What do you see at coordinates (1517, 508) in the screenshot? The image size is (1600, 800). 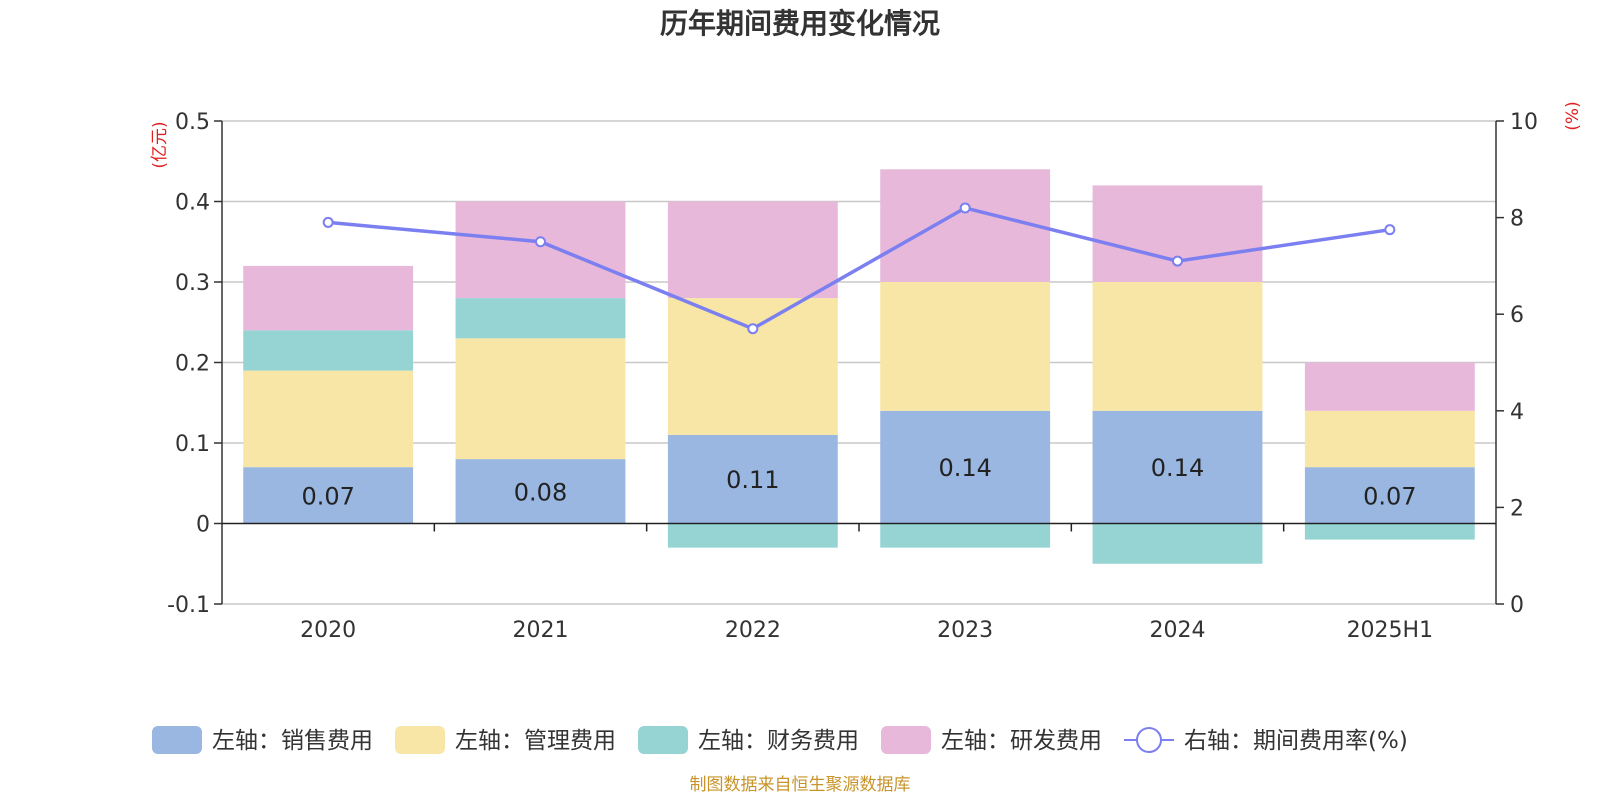 I see `right-tick-label: 2` at bounding box center [1517, 508].